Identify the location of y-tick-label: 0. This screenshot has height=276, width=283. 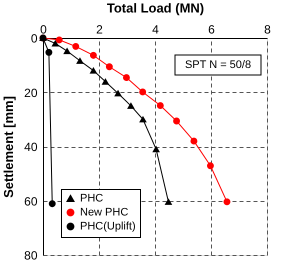
(34, 39).